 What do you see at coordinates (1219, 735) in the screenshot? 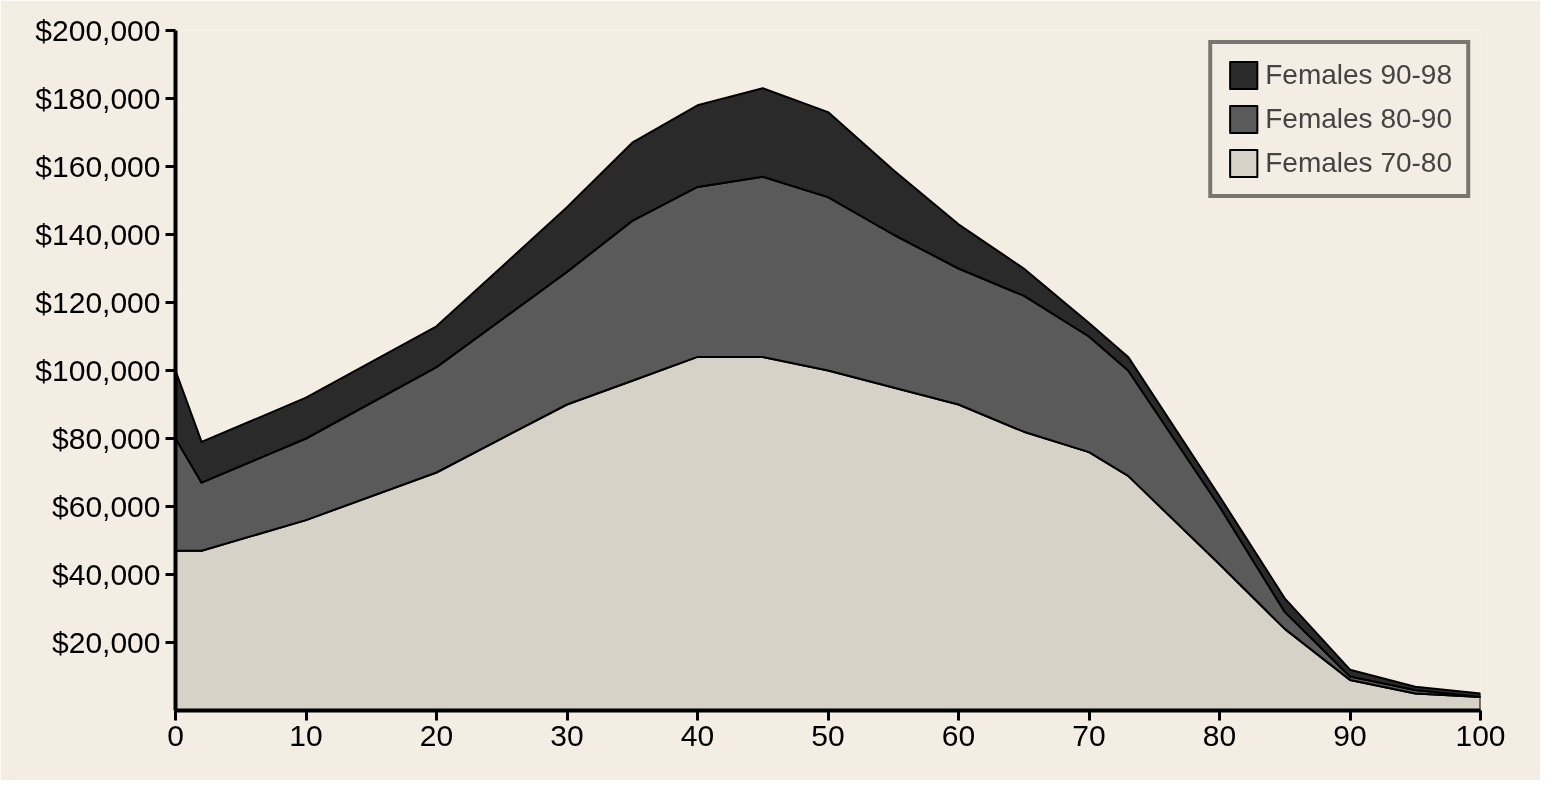
I see `x-tick-label: 80` at bounding box center [1219, 735].